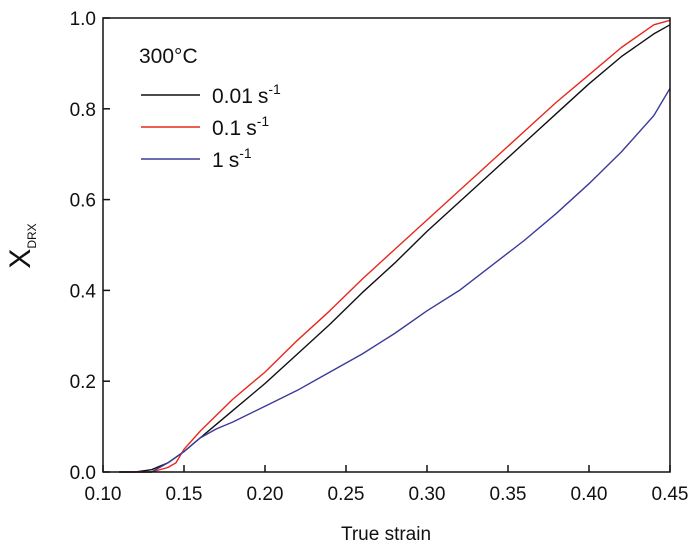 This screenshot has height=552, width=700. What do you see at coordinates (589, 494) in the screenshot?
I see `x-tick-label: 0.40` at bounding box center [589, 494].